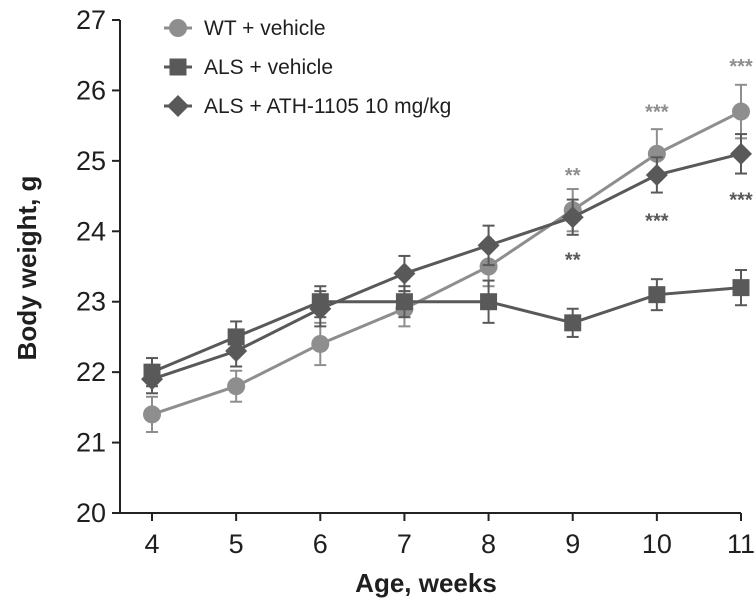 This screenshot has height=602, width=756. What do you see at coordinates (426, 583) in the screenshot?
I see `x-axis-title: Age, weeks` at bounding box center [426, 583].